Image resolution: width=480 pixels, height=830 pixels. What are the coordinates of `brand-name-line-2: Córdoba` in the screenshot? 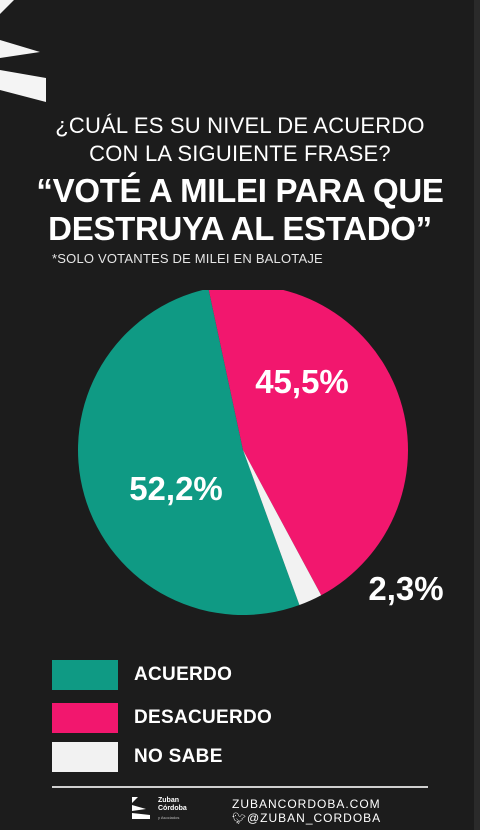 It's located at (172, 808).